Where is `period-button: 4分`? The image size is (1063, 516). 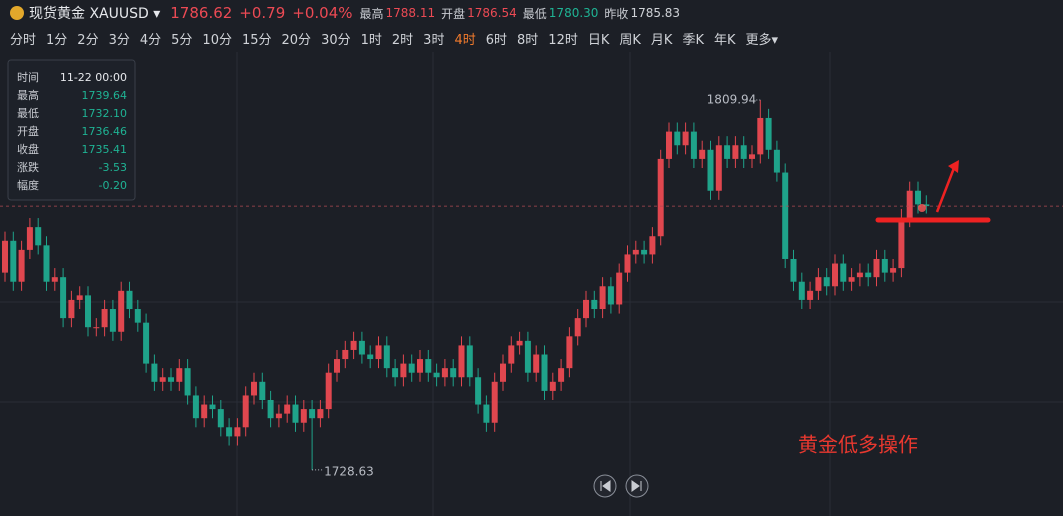
period-button: 4分 is located at coordinates (150, 40).